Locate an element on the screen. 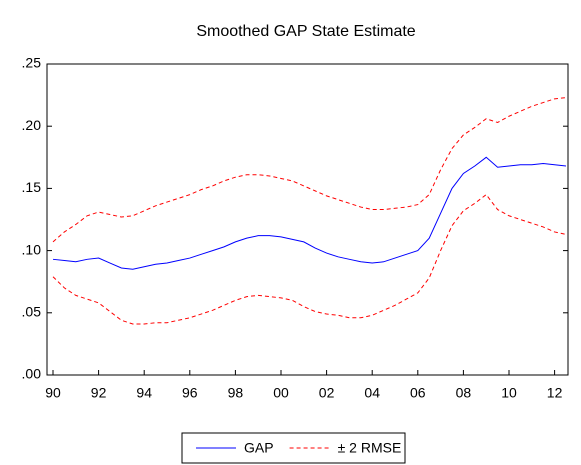 Image resolution: width=581 pixels, height=465 pixels. x-tick-label: 94 is located at coordinates (144, 393).